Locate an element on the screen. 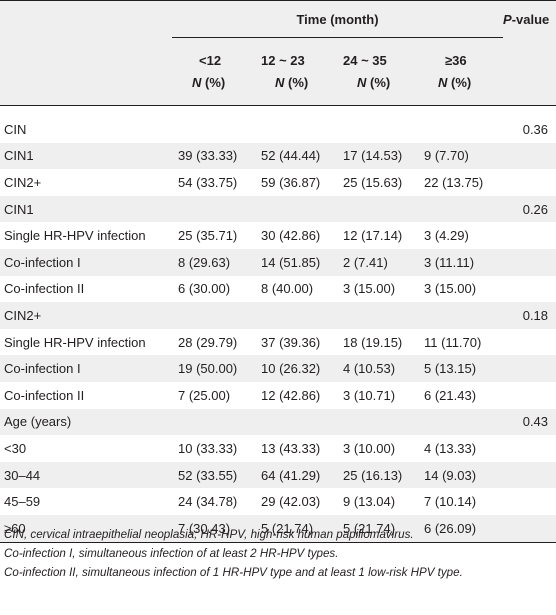 The width and height of the screenshot is (556, 615). row-label: Age (years) is located at coordinates (38, 422).